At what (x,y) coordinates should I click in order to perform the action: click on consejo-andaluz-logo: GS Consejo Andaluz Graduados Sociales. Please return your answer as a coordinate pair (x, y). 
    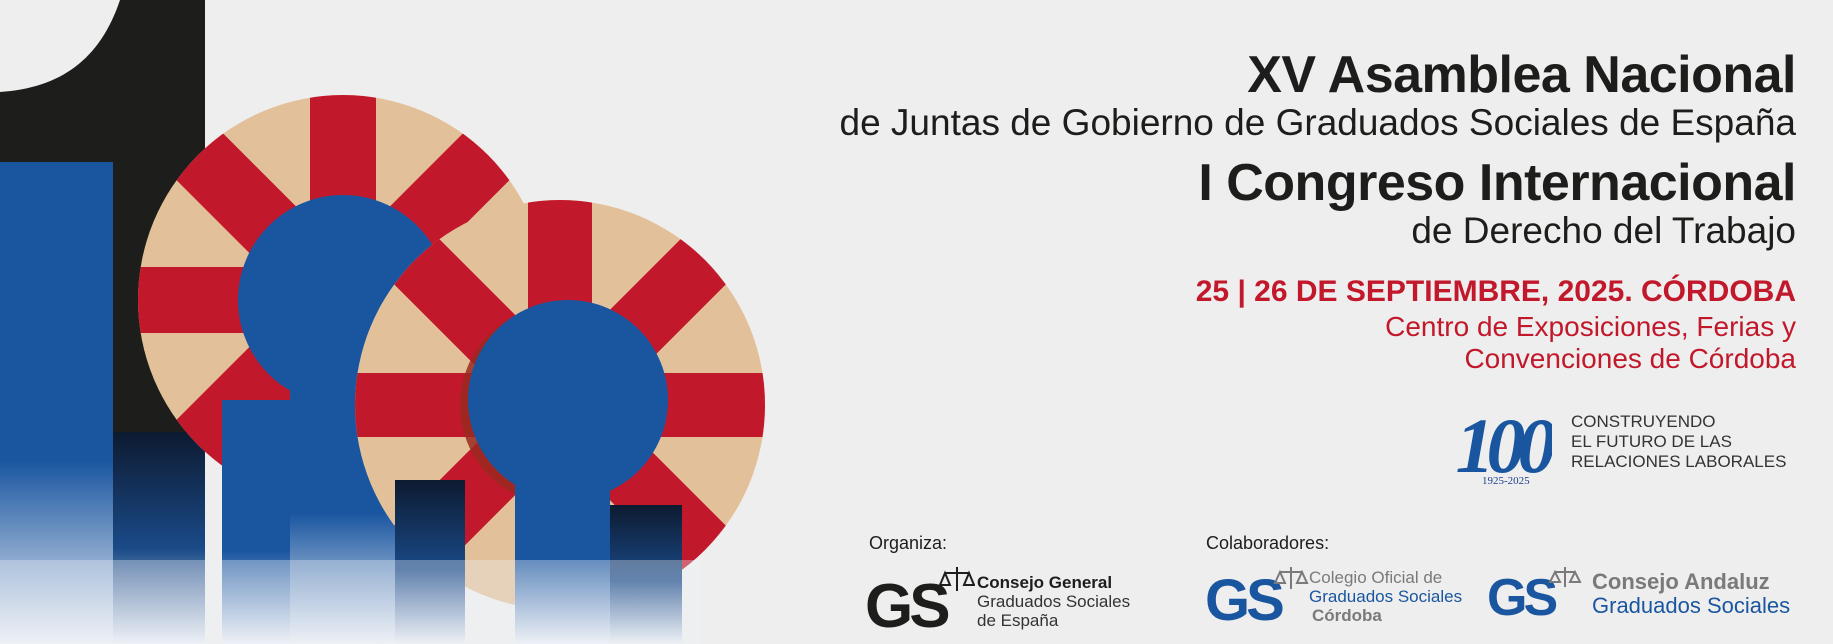
    Looking at the image, I should click on (1642, 595).